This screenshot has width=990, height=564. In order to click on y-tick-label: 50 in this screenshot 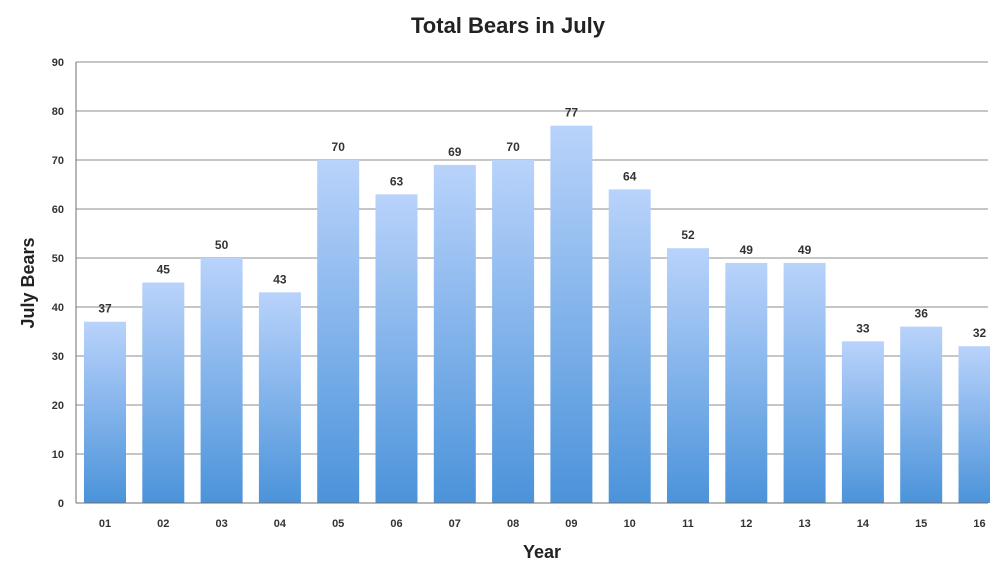, I will do `click(58, 259)`.